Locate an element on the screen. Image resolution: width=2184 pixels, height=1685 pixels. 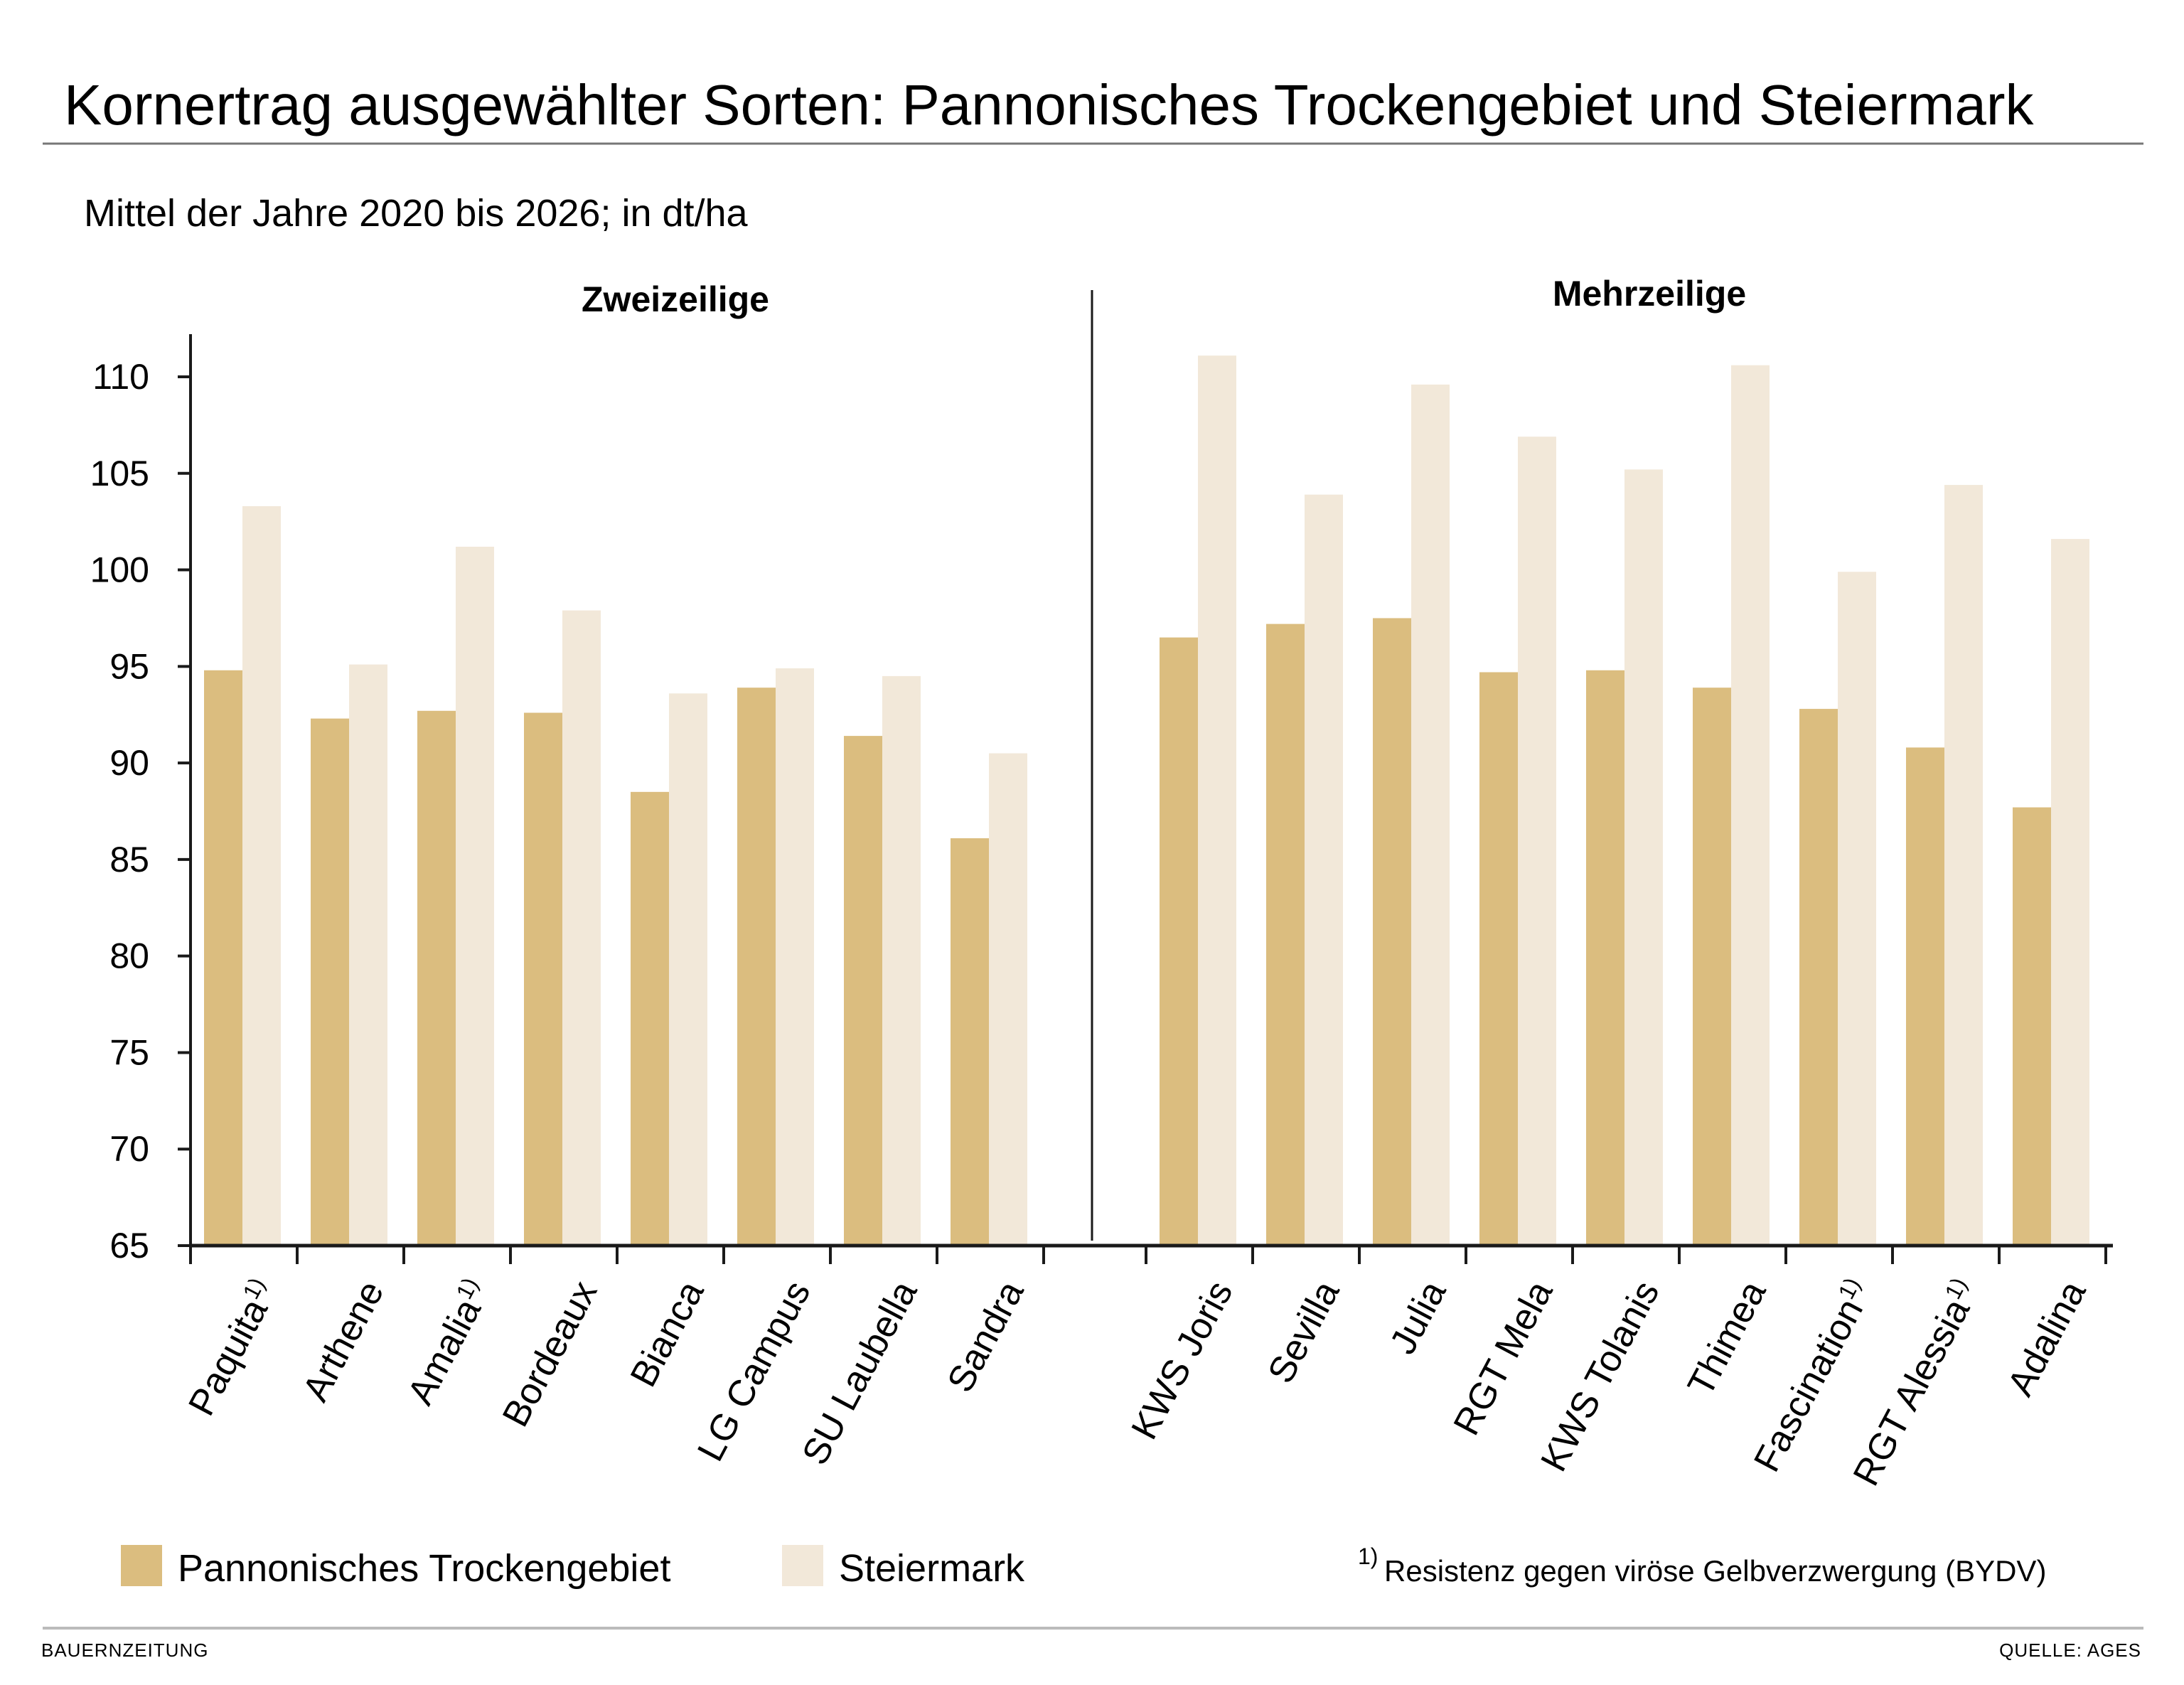
y-tick-label: 105 is located at coordinates (119, 473).